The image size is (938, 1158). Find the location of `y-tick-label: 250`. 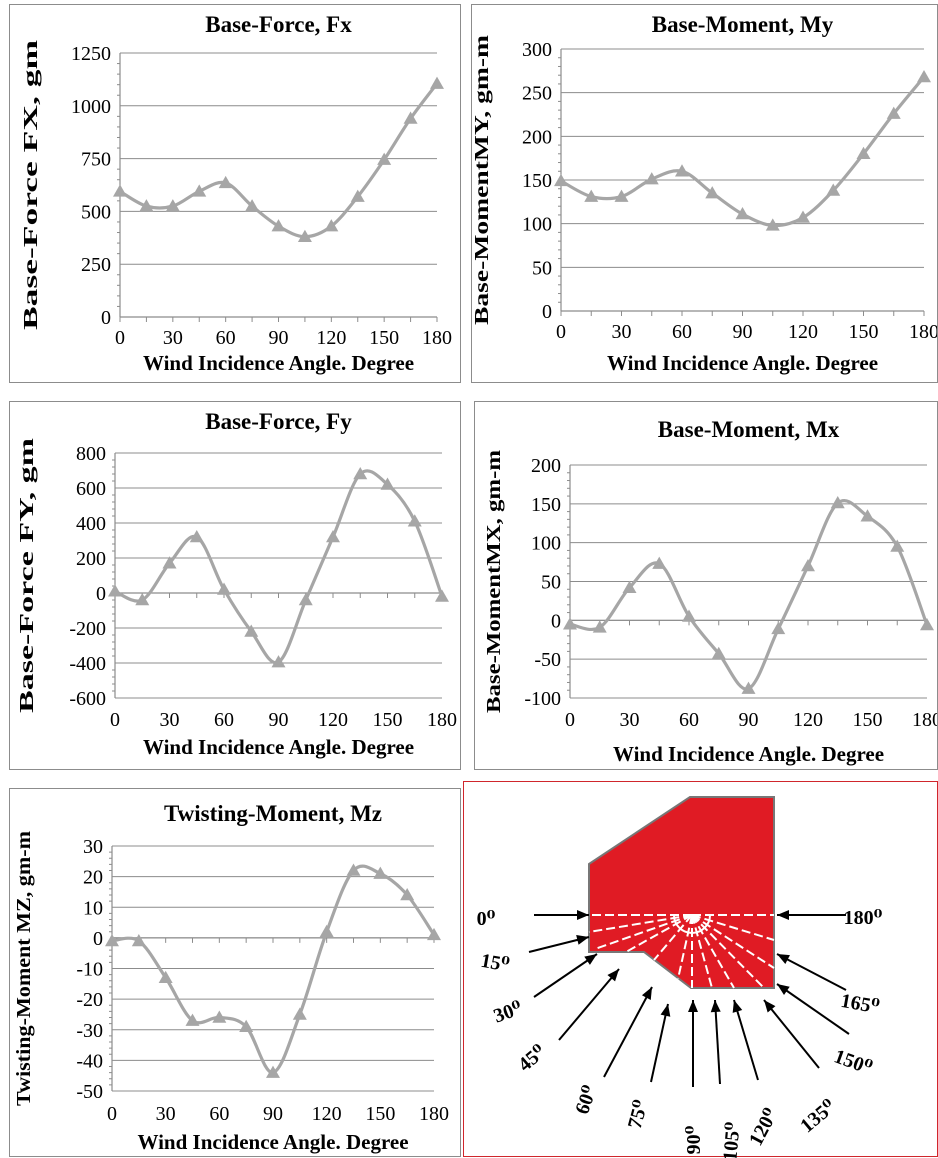

y-tick-label: 250 is located at coordinates (537, 94).